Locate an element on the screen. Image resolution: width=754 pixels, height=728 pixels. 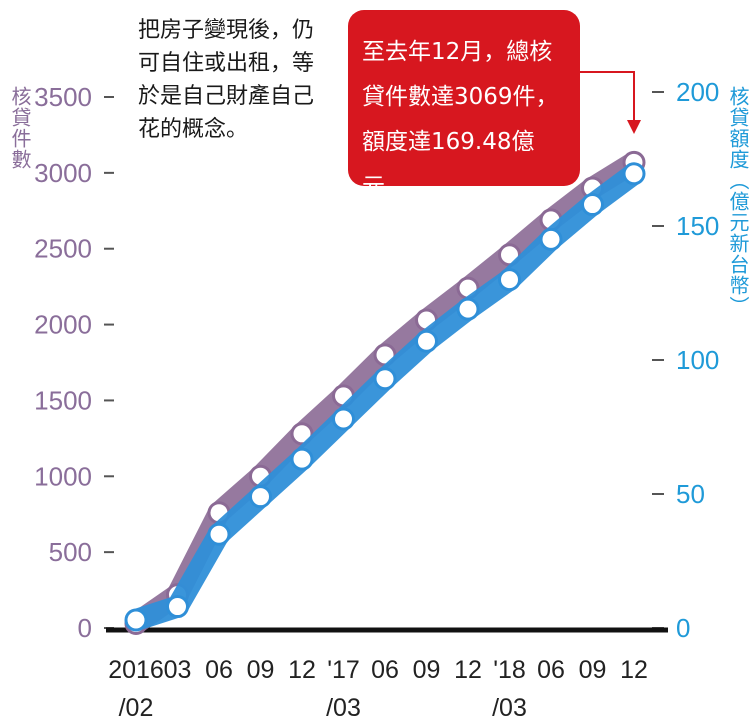
x-tick-label: '18/03 is located at coordinates (509, 689).